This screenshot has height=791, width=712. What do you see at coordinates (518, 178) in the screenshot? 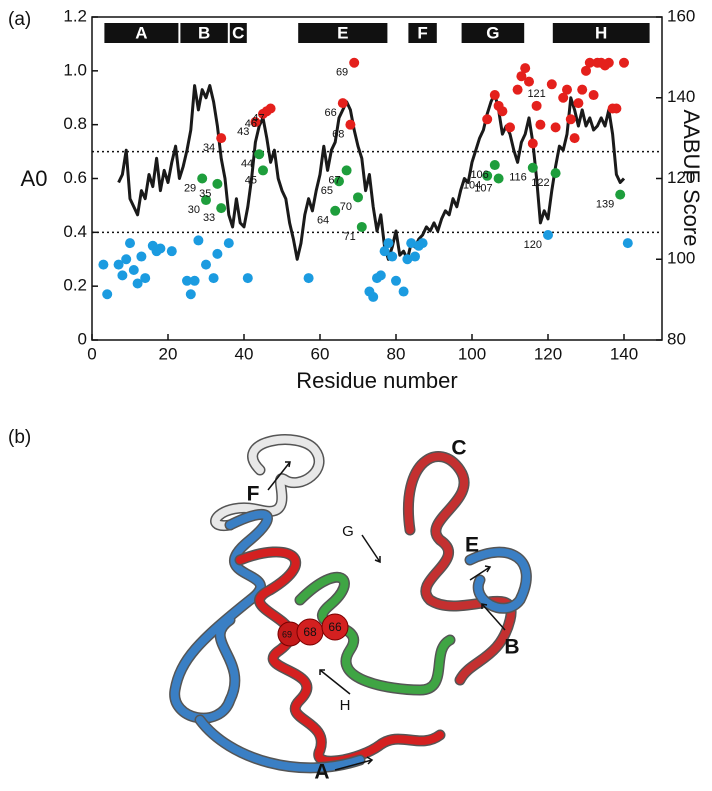
I see `point-label: 116` at bounding box center [518, 178].